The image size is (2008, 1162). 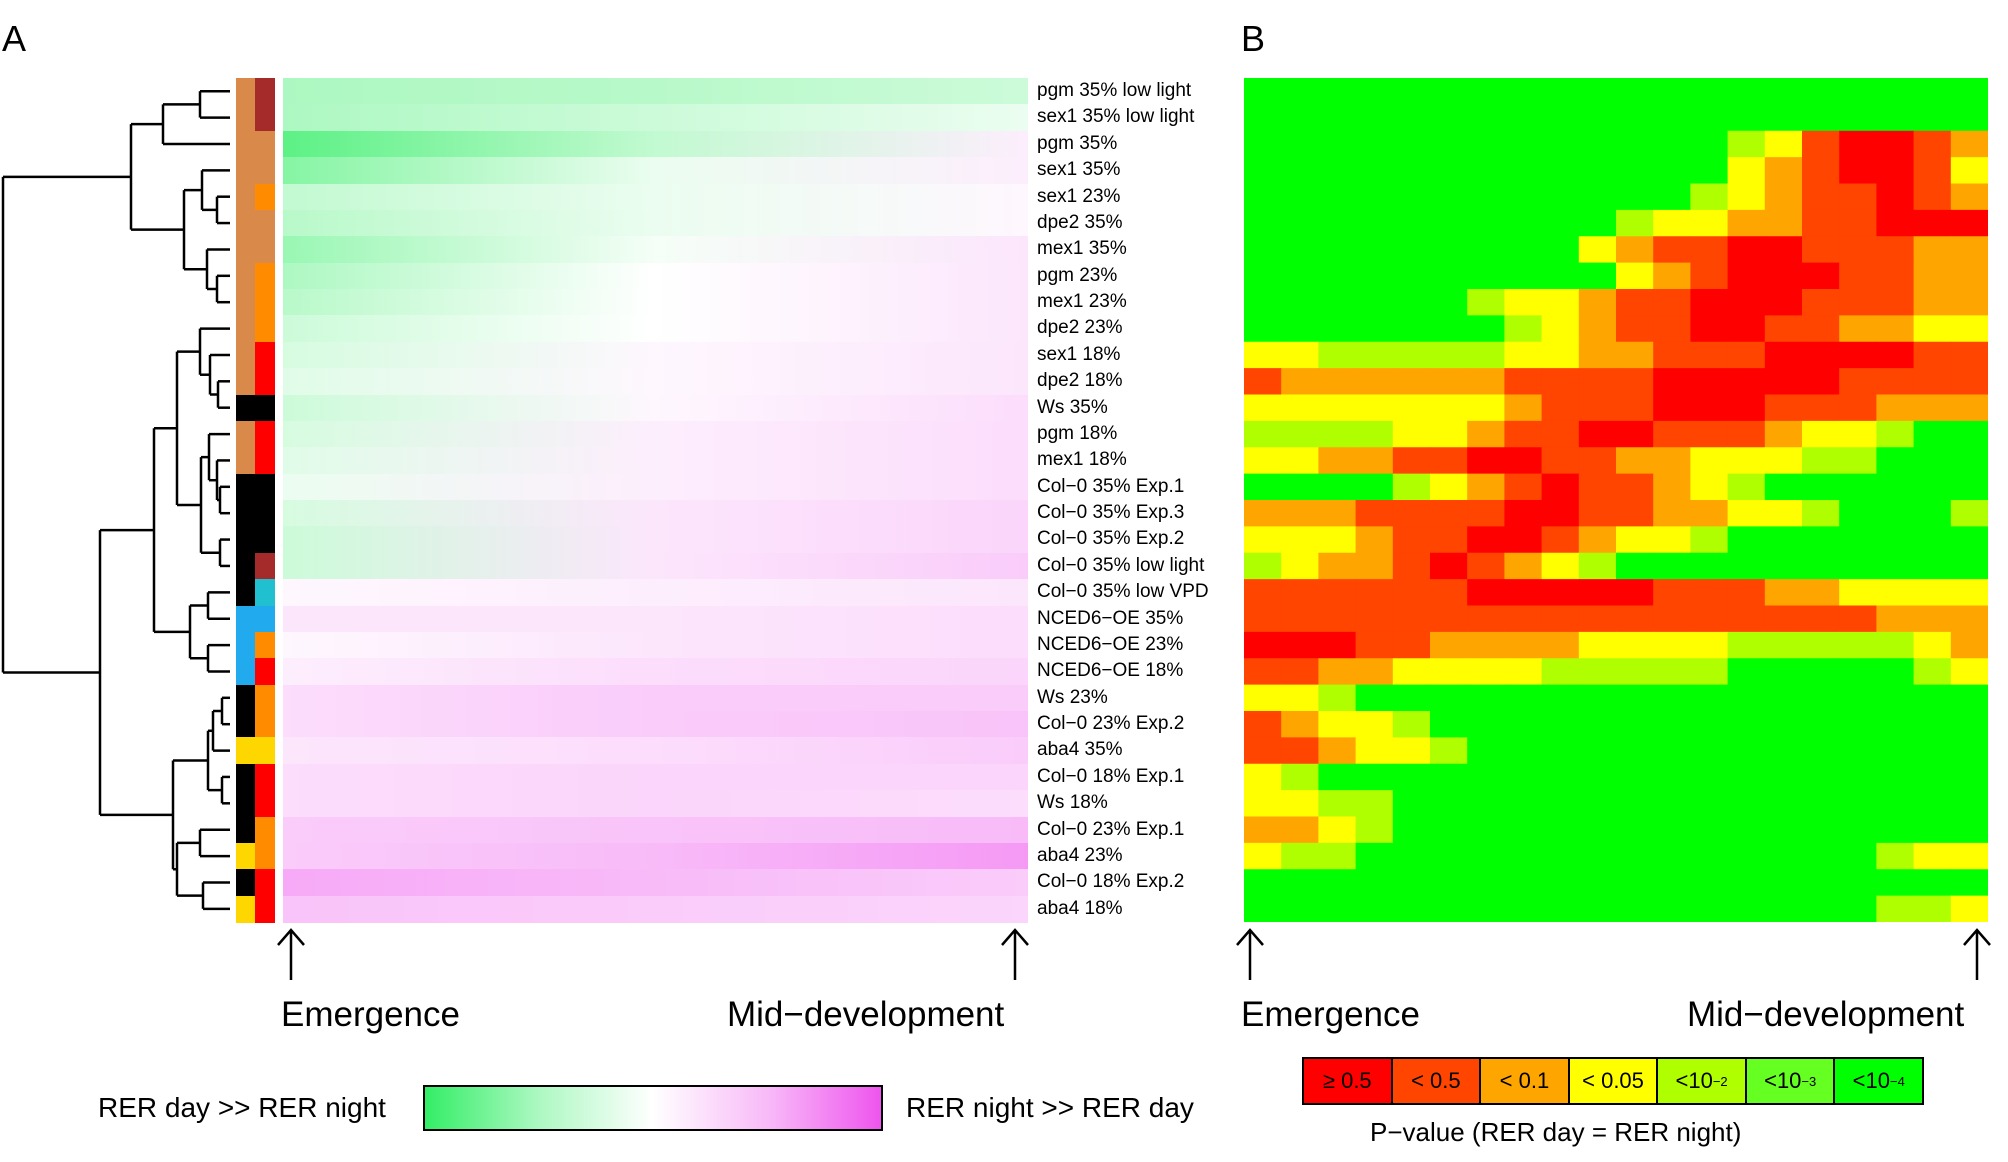 What do you see at coordinates (1077, 433) in the screenshot?
I see `row-label: pgm 18%` at bounding box center [1077, 433].